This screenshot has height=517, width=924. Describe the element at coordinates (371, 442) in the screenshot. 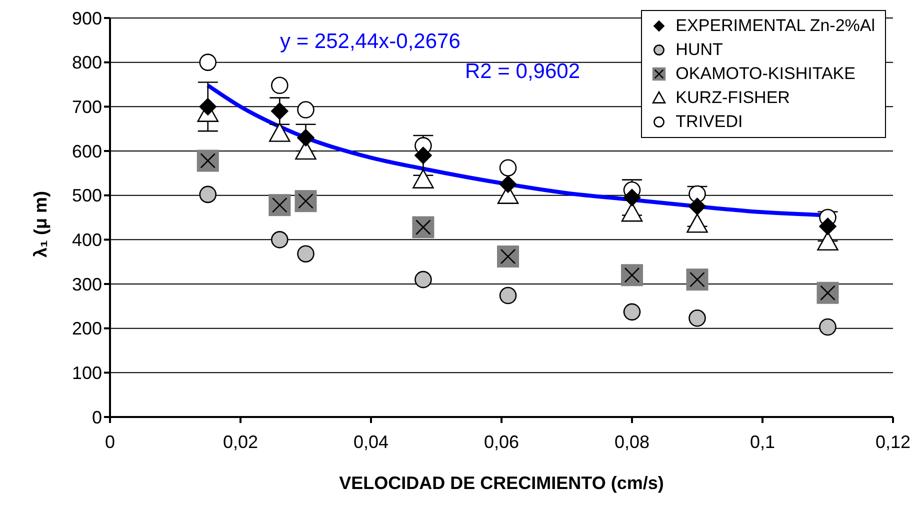

I see `x-tick-label: 0,04` at that location.